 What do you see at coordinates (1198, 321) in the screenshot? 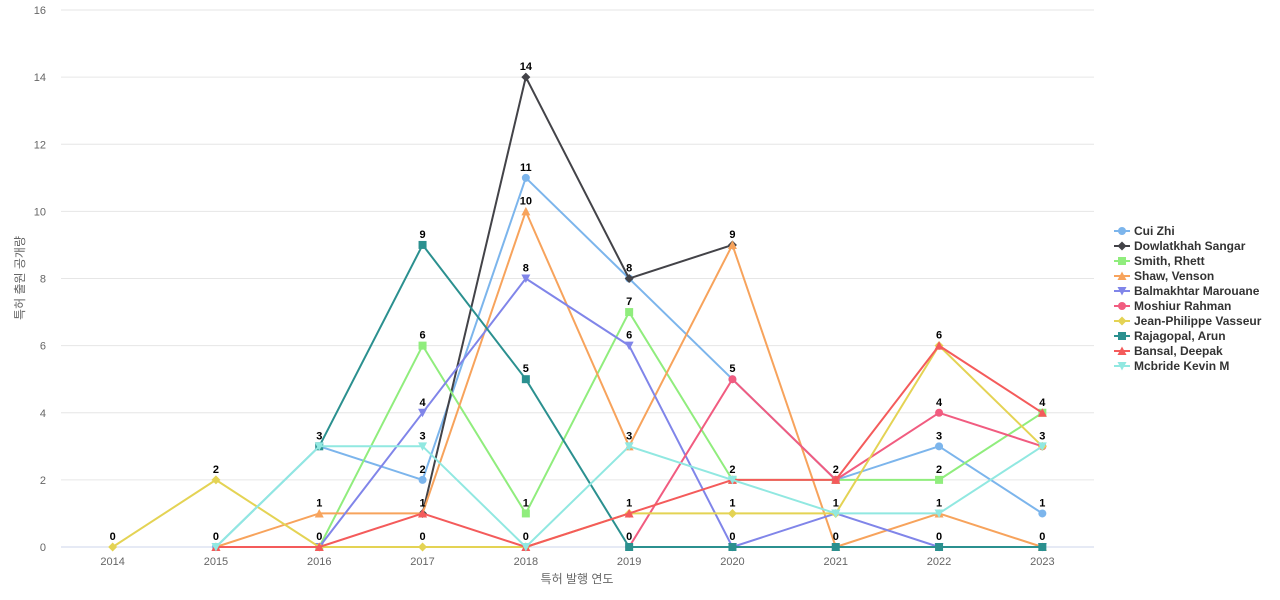
I see `legend-label: Jean-Philippe Vasseur` at bounding box center [1198, 321].